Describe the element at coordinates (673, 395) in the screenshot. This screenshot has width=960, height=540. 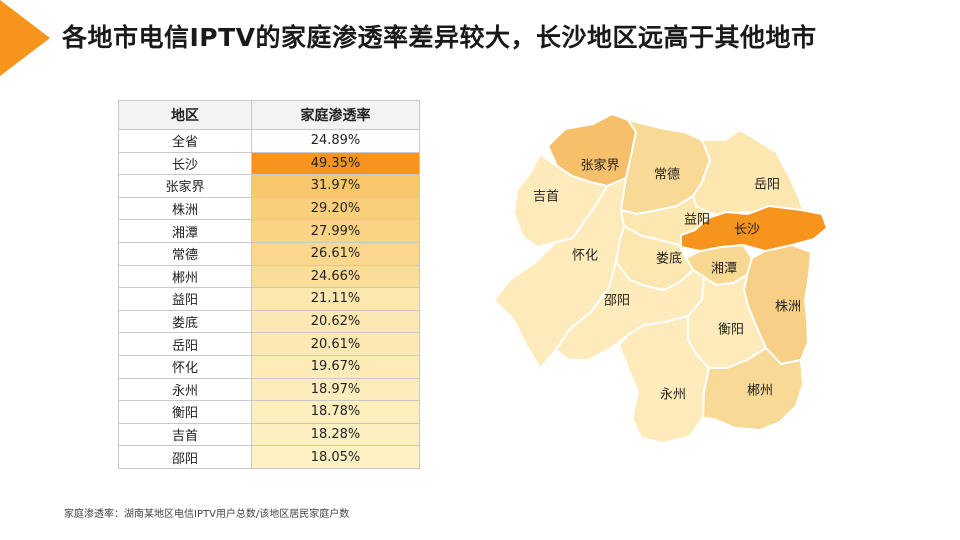
I see `map-label-yongzhou: 永州` at that location.